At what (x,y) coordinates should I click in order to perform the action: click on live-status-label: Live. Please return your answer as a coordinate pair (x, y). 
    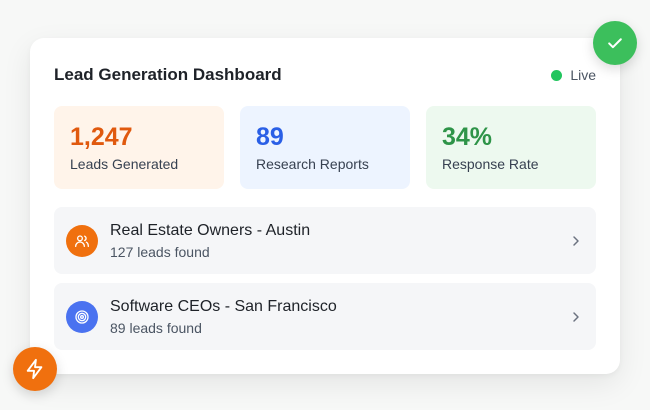
    Looking at the image, I should click on (583, 75).